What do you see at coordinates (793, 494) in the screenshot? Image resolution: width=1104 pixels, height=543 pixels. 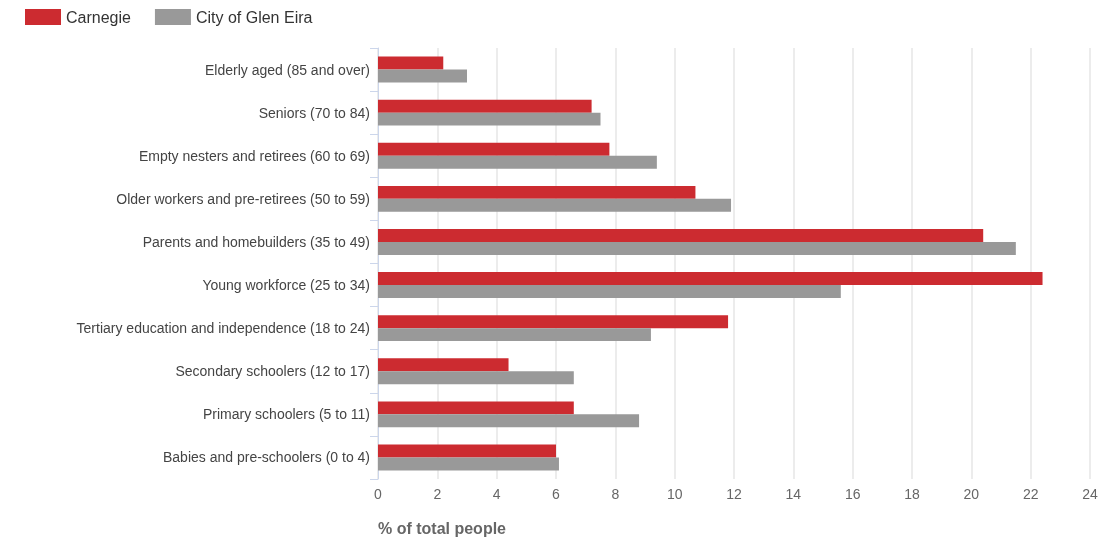 I see `x-tick-label: 14` at bounding box center [793, 494].